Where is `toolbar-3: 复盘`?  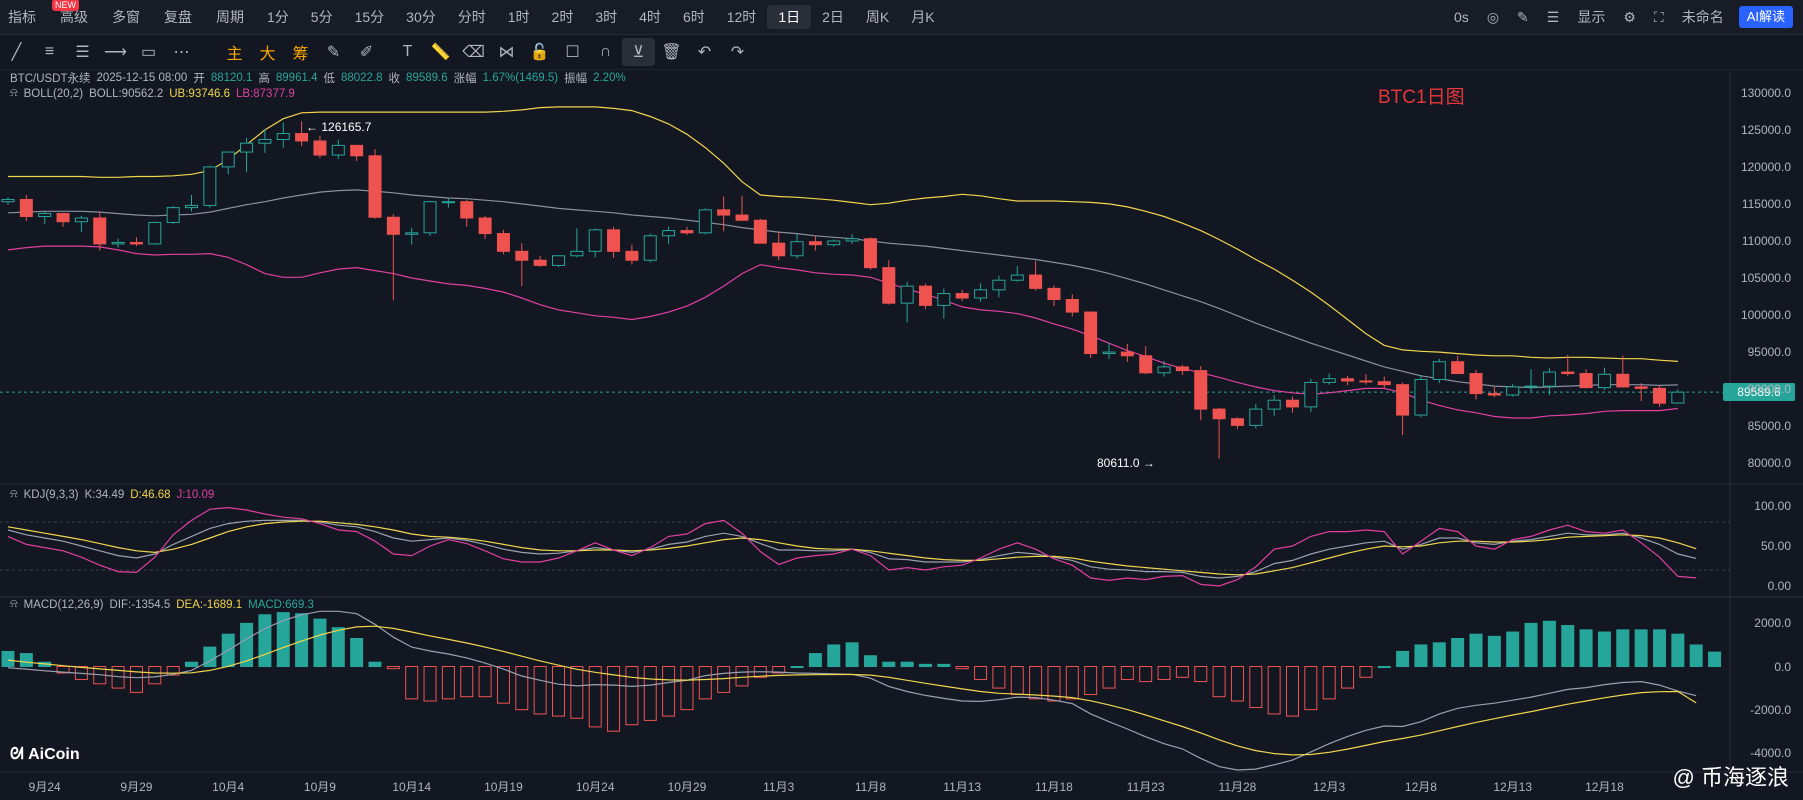
toolbar-3: 复盘 is located at coordinates (178, 17).